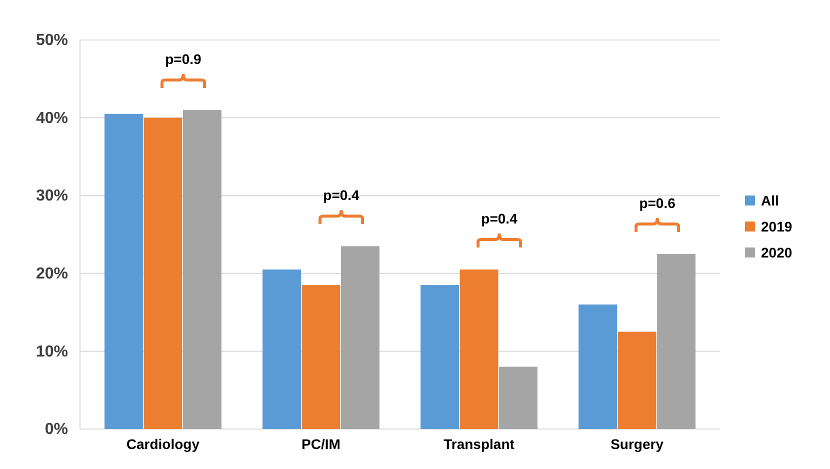  Describe the element at coordinates (776, 252) in the screenshot. I see `legend-label: 2020` at that location.